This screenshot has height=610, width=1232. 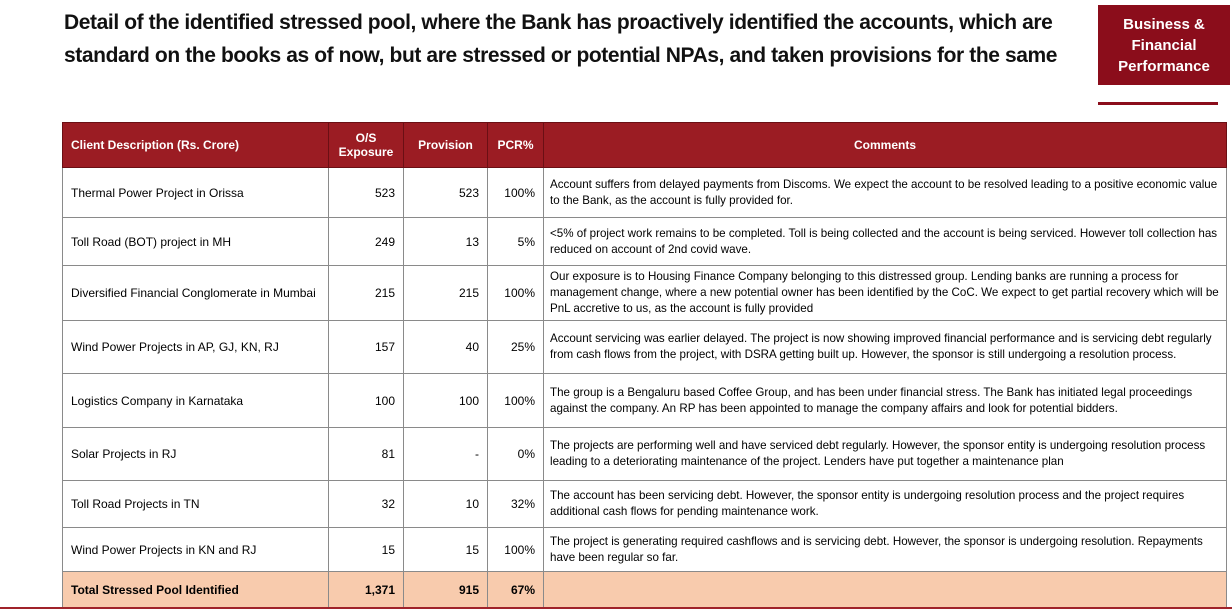 What do you see at coordinates (515, 589) in the screenshot?
I see `total-cell: 67%` at bounding box center [515, 589].